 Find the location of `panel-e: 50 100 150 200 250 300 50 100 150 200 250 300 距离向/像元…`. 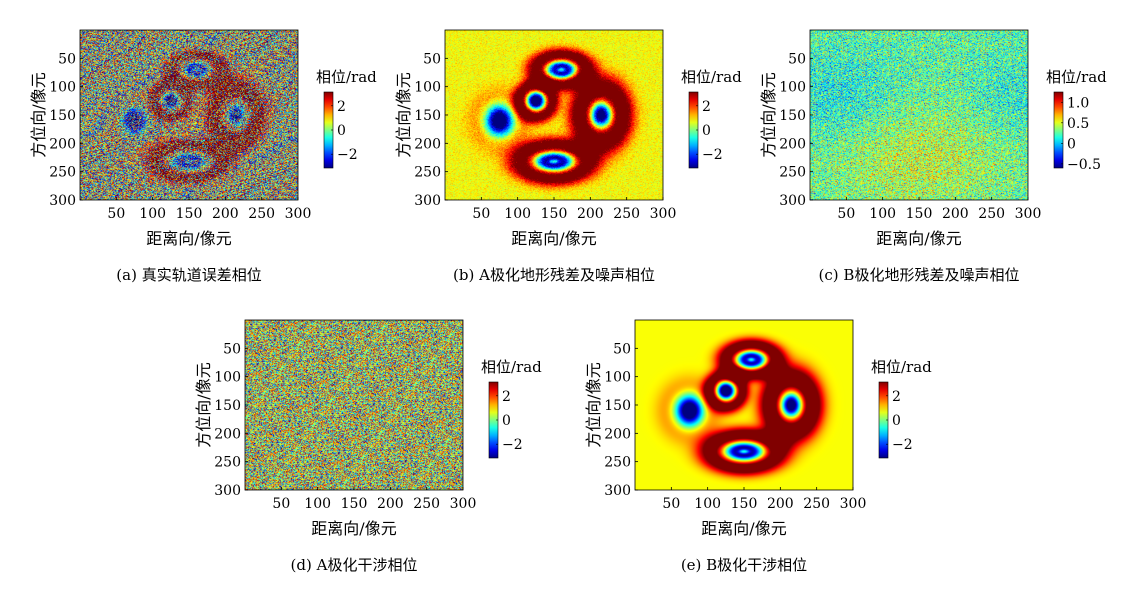

panel-e: 50 100 150 200 250 300 50 100 150 200 250 300 距离向/像元… is located at coordinates (758, 446).